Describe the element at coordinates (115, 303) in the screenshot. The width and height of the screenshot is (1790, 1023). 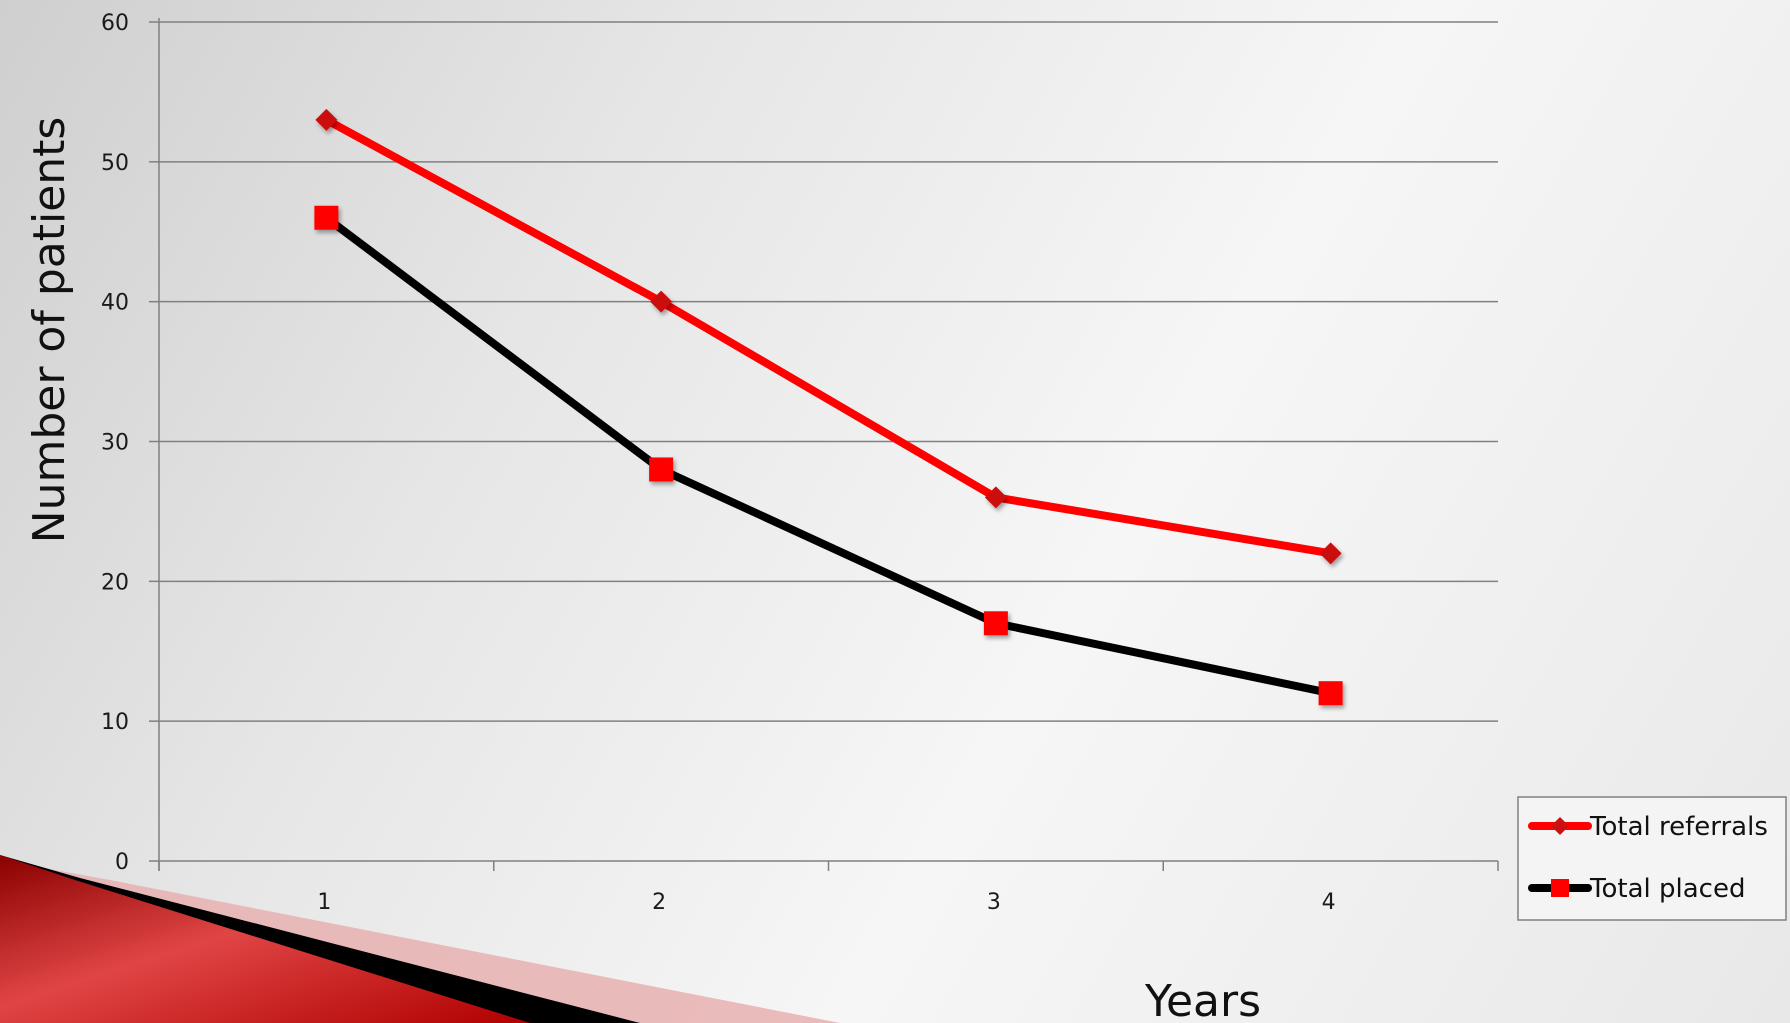
I see `y-tick-label-40: 40` at that location.